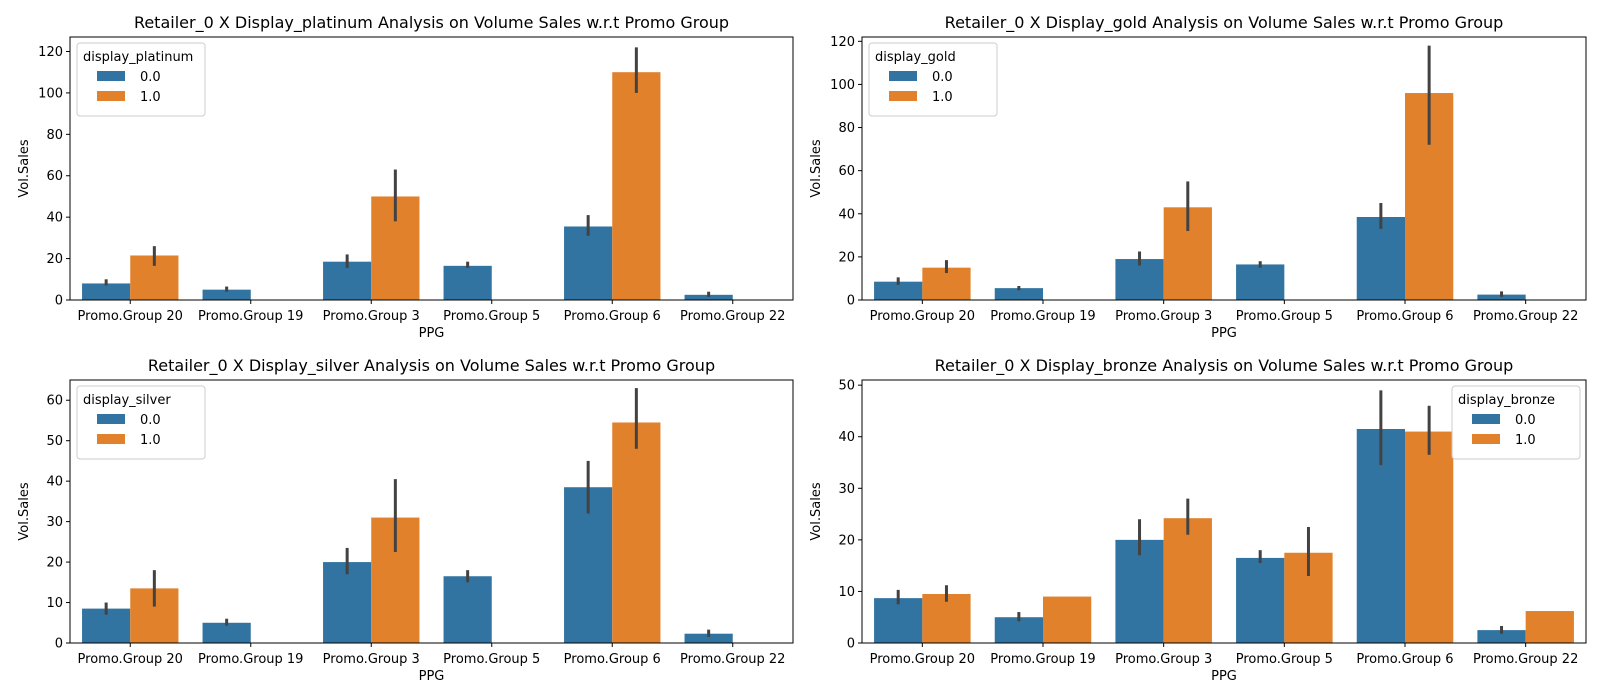 The height and width of the screenshot is (700, 1600). What do you see at coordinates (846, 386) in the screenshot?
I see `y-tick-label: 50` at bounding box center [846, 386].